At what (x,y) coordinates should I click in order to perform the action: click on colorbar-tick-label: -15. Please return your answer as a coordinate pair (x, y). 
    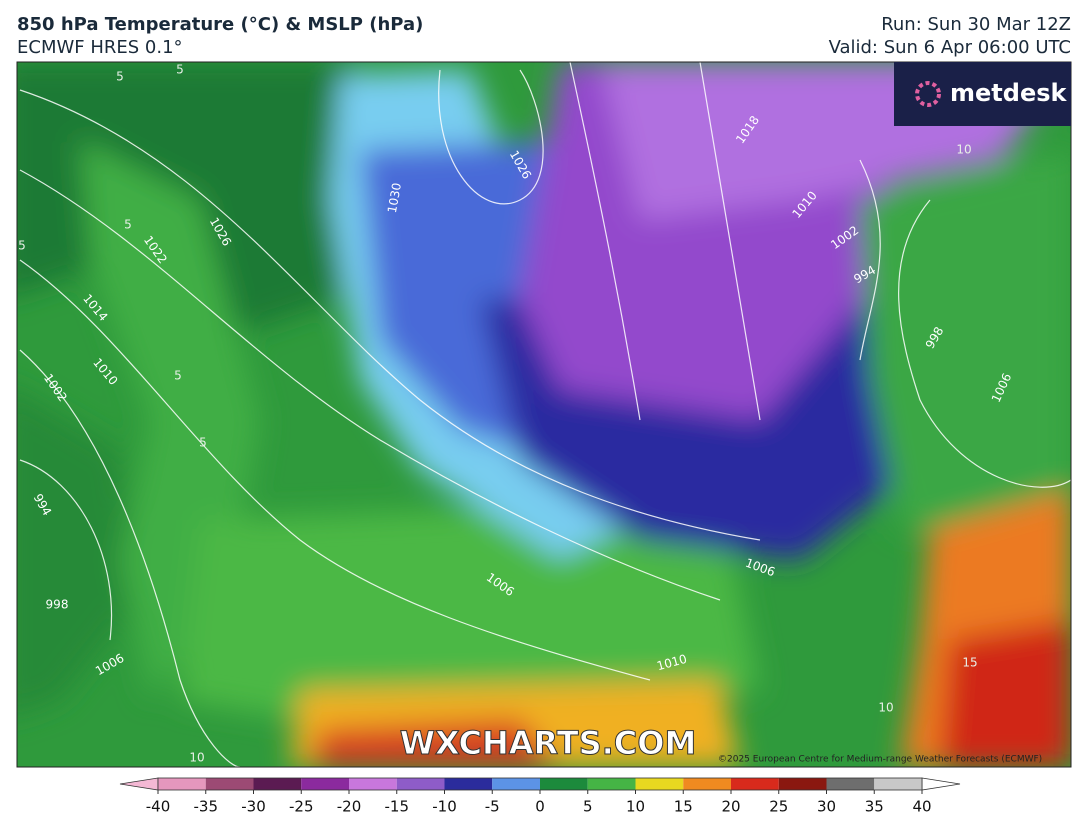
    Looking at the image, I should click on (397, 807).